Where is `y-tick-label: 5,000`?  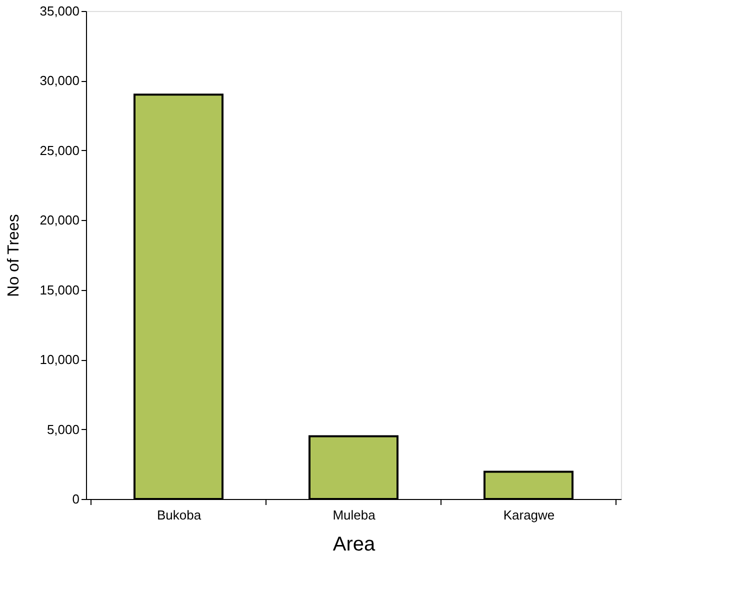
y-tick-label: 5,000 is located at coordinates (63, 429).